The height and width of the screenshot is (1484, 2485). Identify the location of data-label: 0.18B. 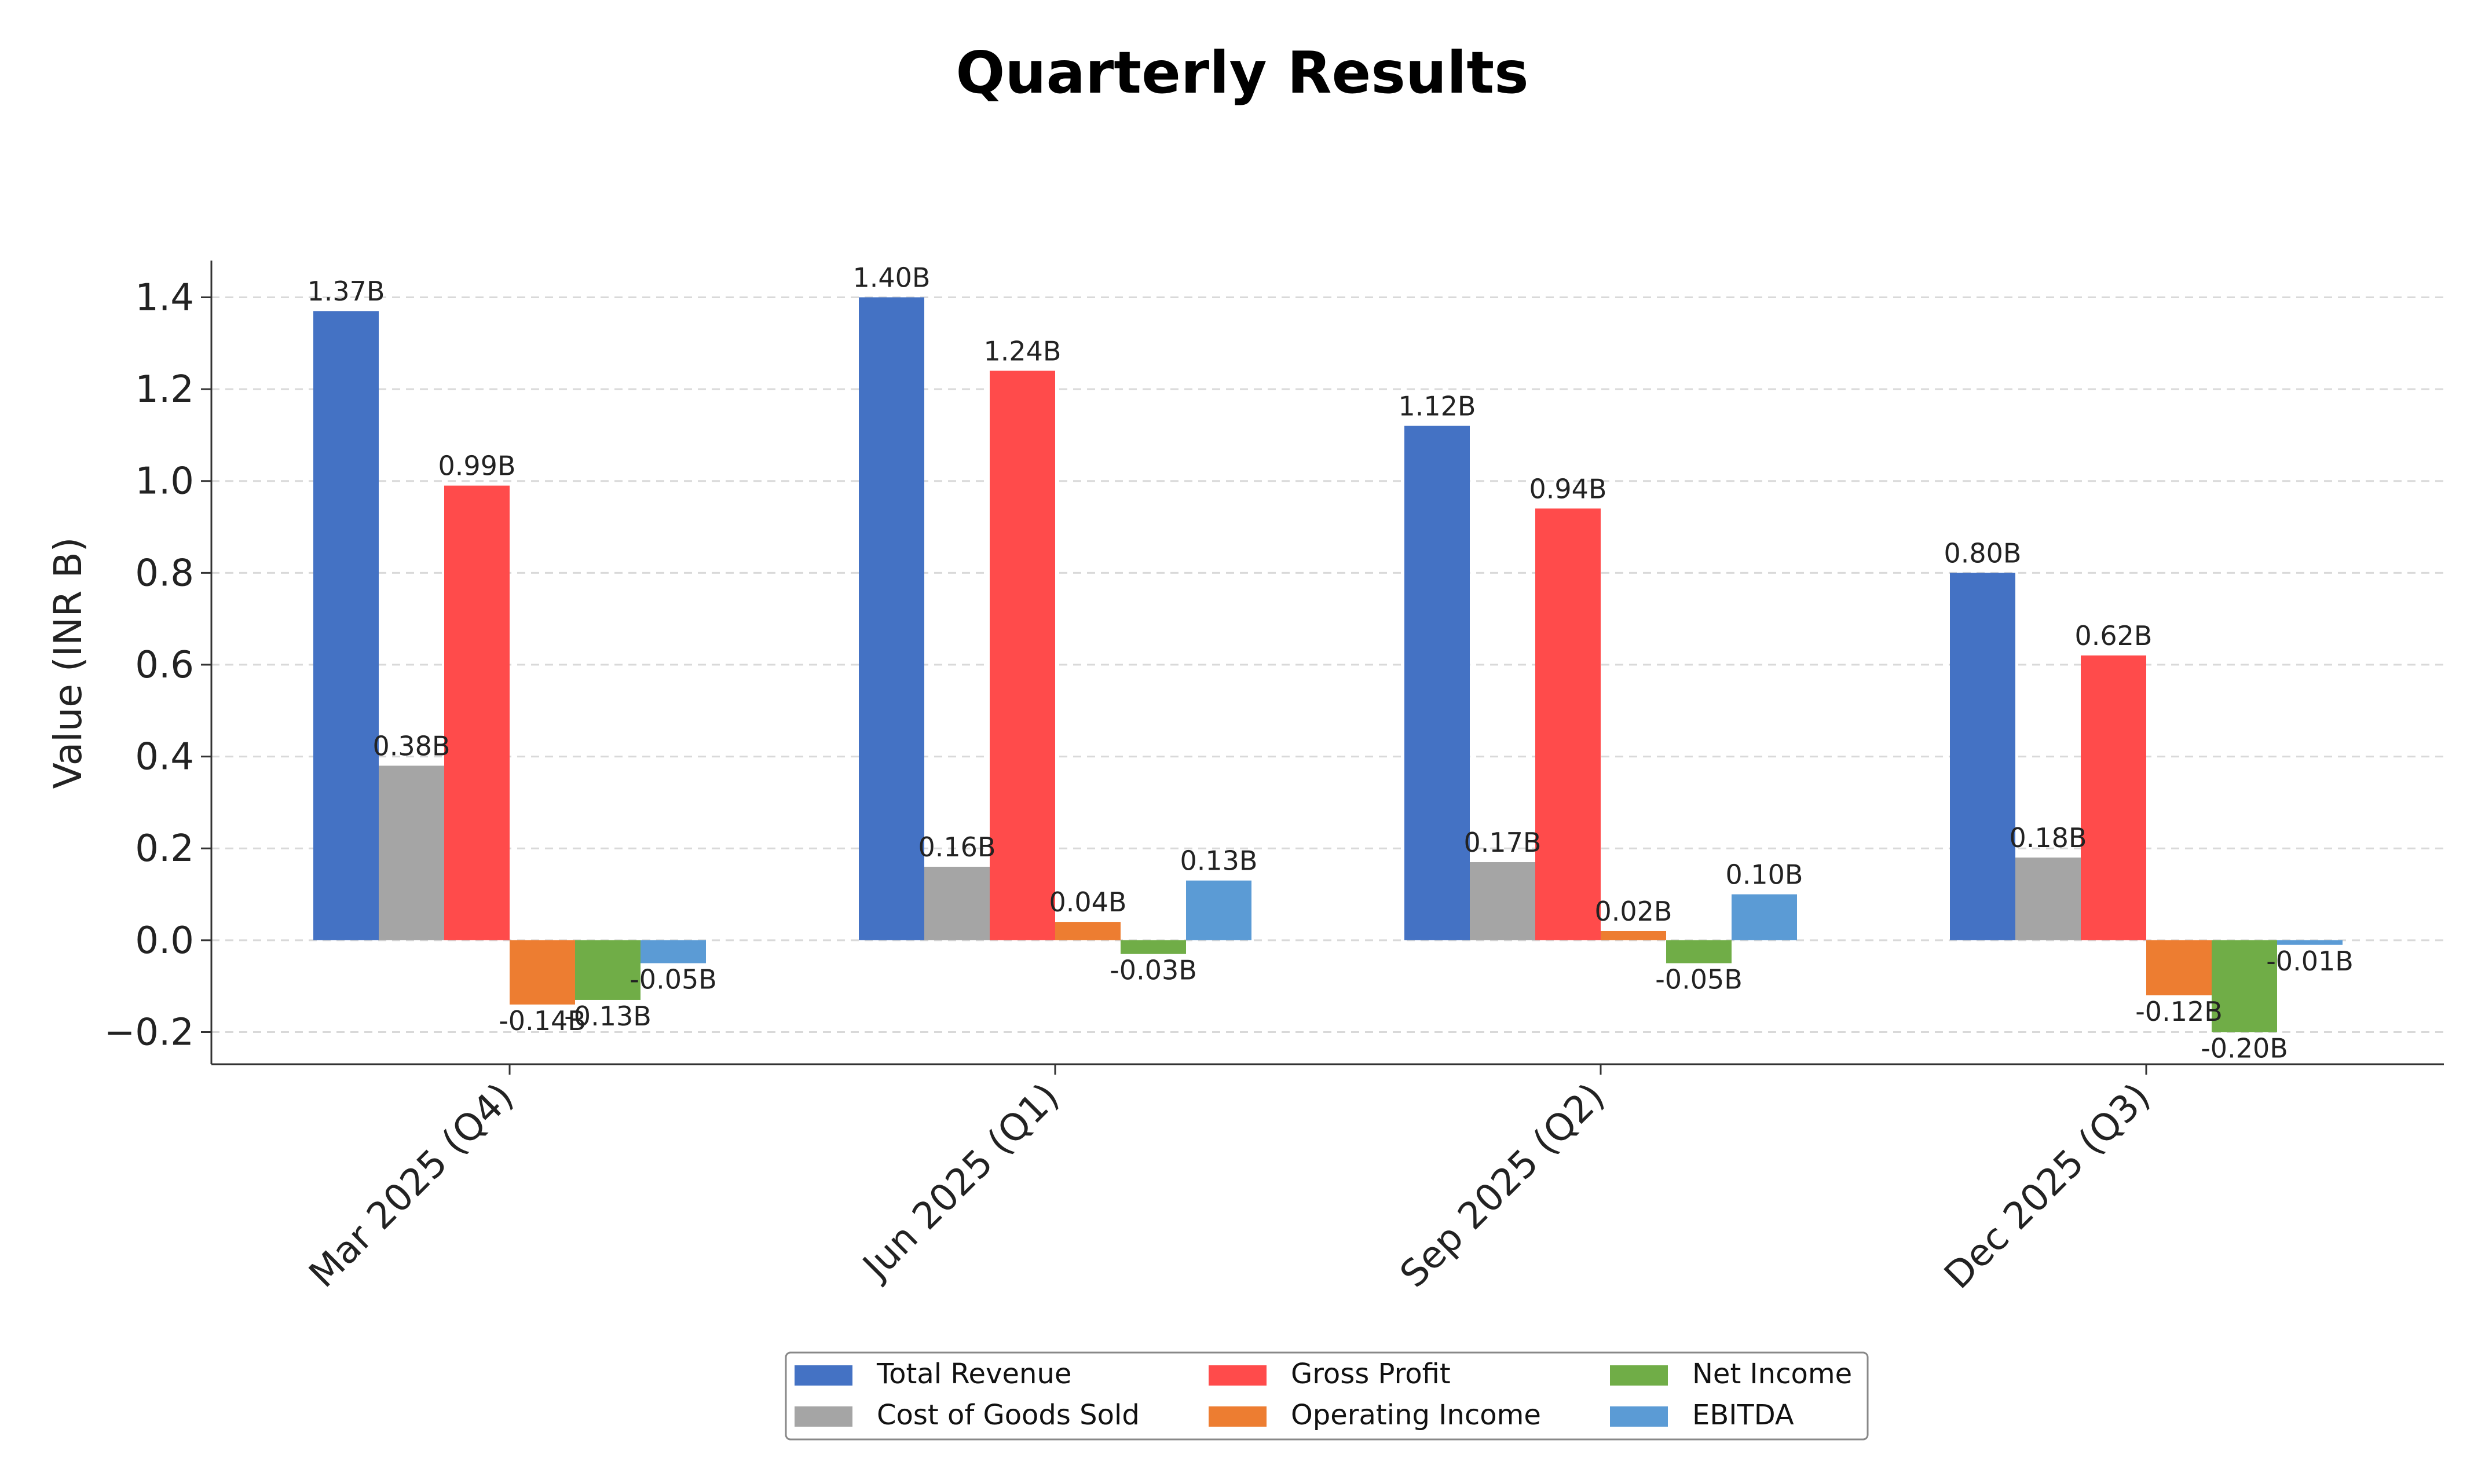
(2048, 837).